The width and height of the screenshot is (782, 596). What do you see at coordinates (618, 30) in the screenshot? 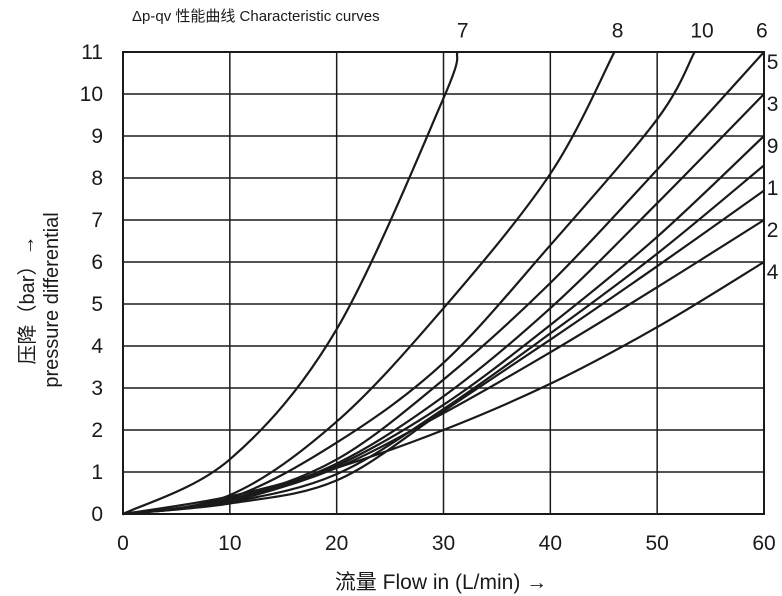
I see `curve-label-8: 8` at bounding box center [618, 30].